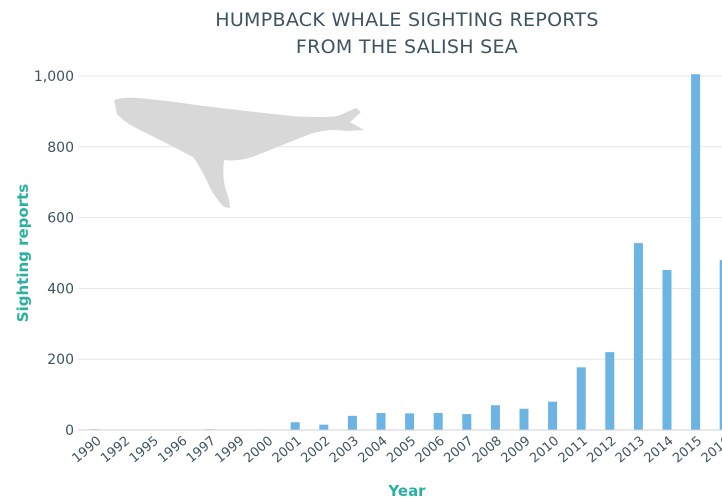  I want to click on x-tick-label: 2009, so click(516, 450).